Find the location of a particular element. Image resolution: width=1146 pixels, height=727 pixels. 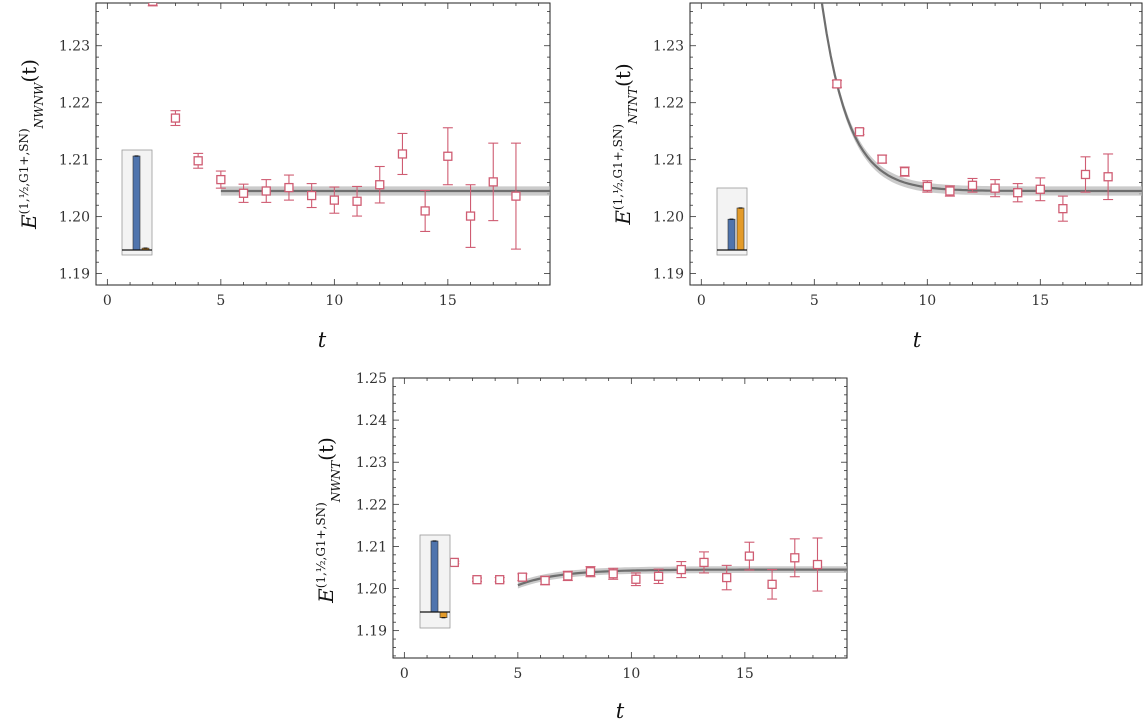

y-tick-label: 1.22 is located at coordinates (668, 104).